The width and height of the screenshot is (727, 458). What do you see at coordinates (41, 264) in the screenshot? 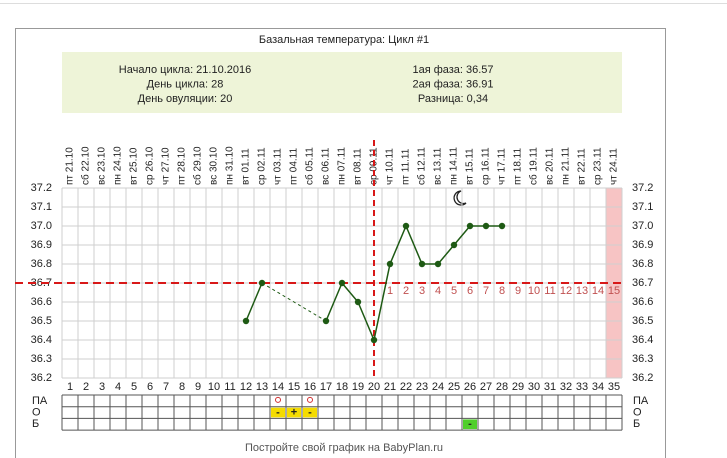
I see `y-tick-label: 36.8` at bounding box center [41, 264].